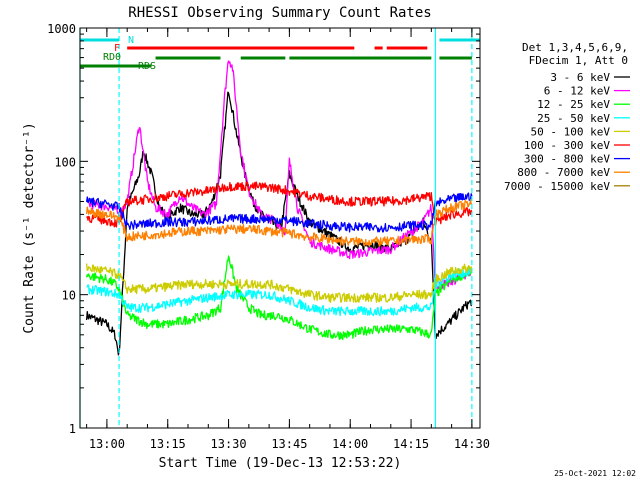  Describe the element at coordinates (563, 172) in the screenshot. I see `legend-item-label: 800 - 7000 keV` at that location.